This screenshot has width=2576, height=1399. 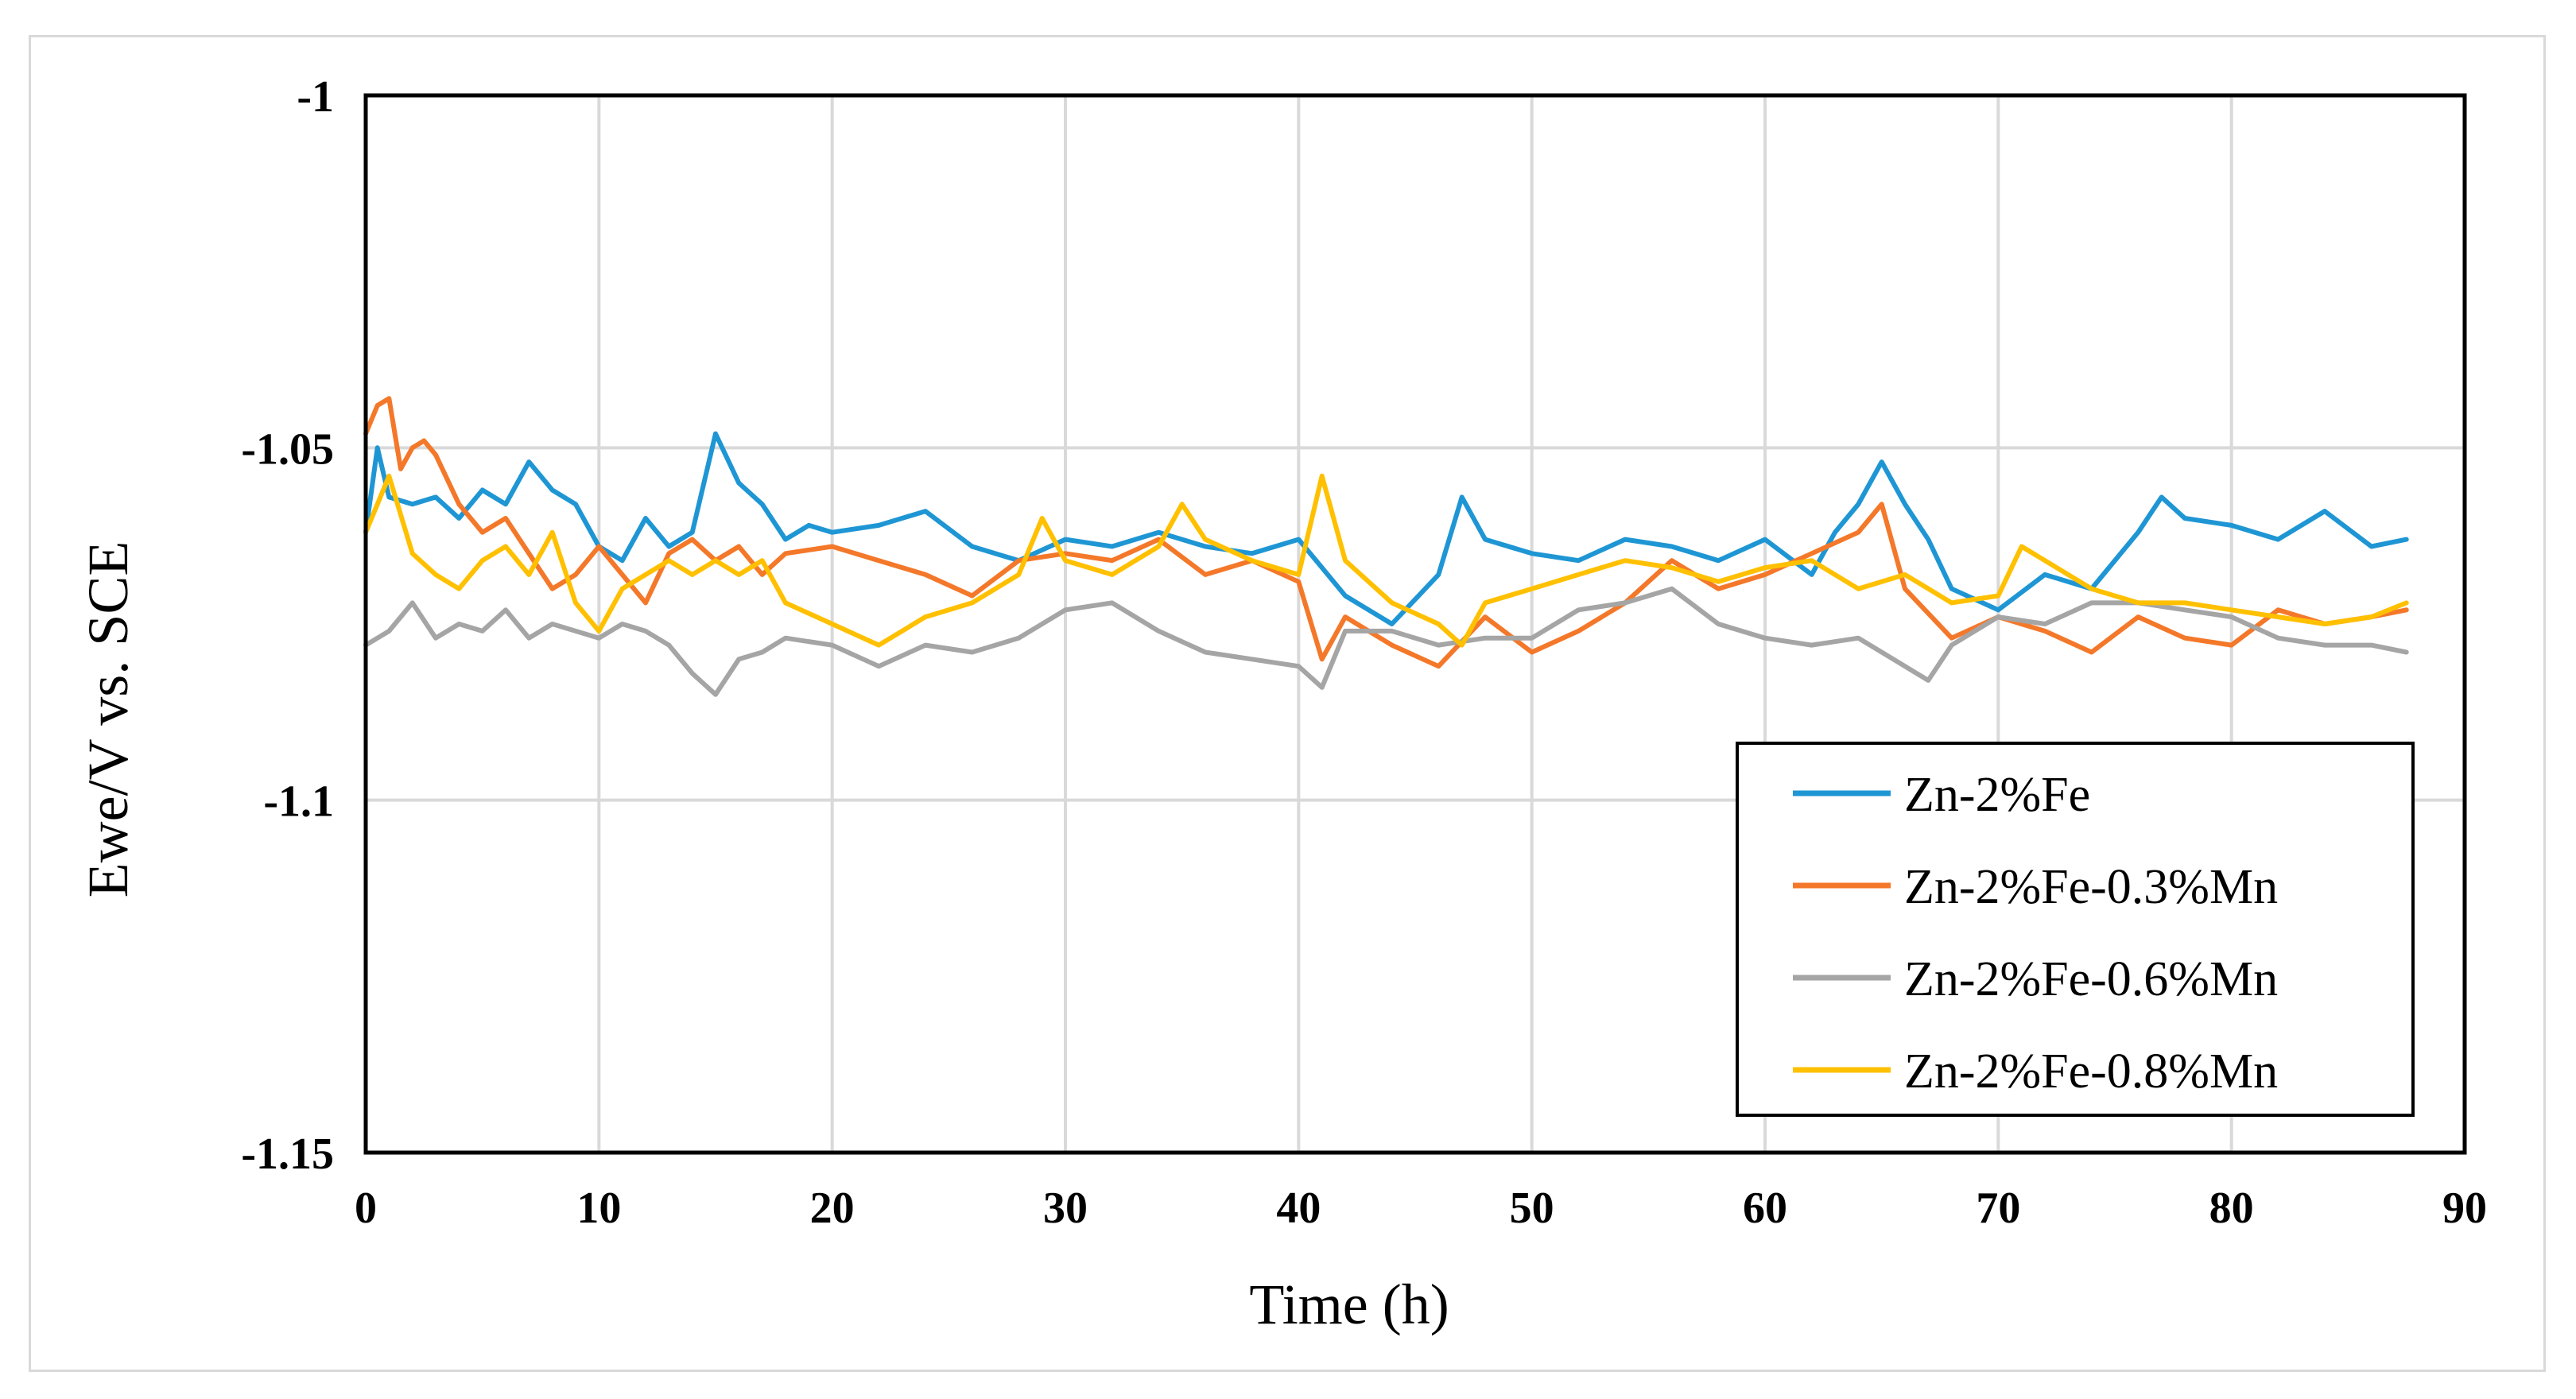 What do you see at coordinates (2464, 1209) in the screenshot?
I see `x-tick-label: 90` at bounding box center [2464, 1209].